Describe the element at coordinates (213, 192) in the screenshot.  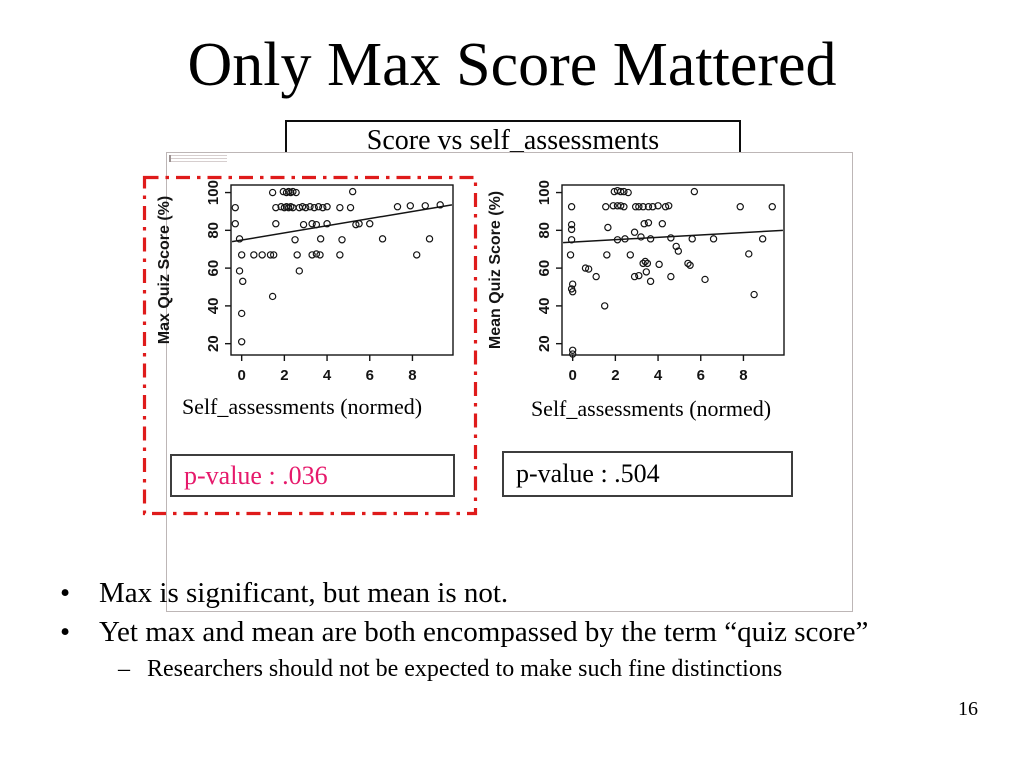
I see `y-tick-label: 100` at that location.